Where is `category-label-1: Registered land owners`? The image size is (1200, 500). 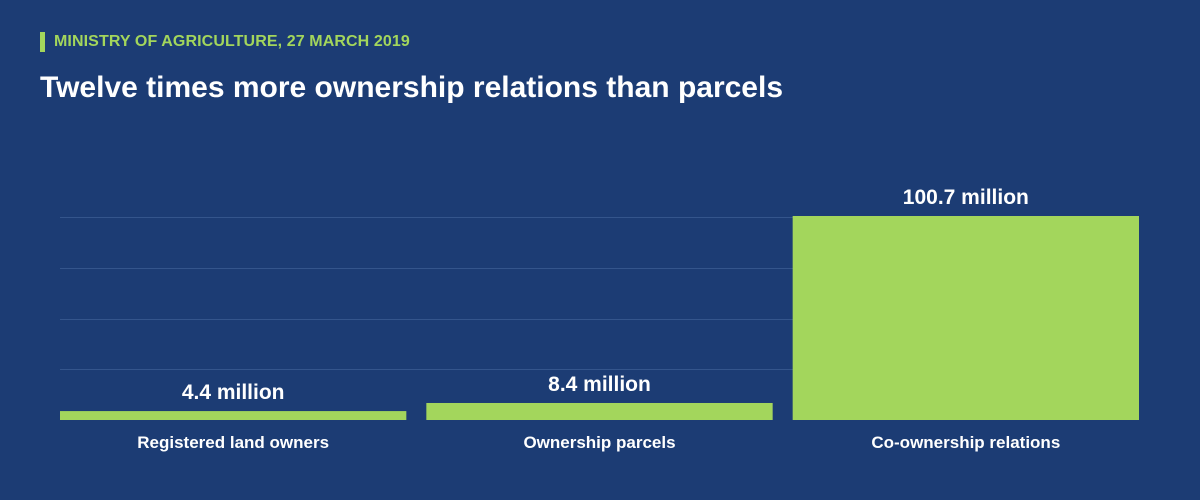 category-label-1: Registered land owners is located at coordinates (233, 442).